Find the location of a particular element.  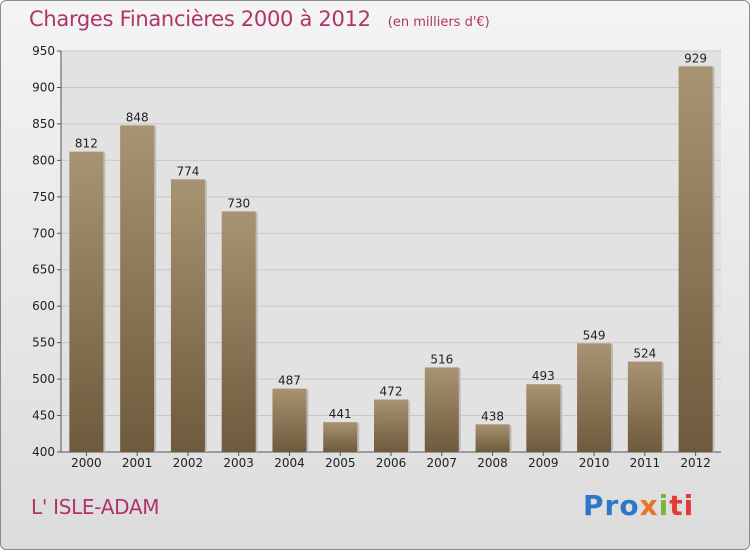

bar-2000 is located at coordinates (86, 301).